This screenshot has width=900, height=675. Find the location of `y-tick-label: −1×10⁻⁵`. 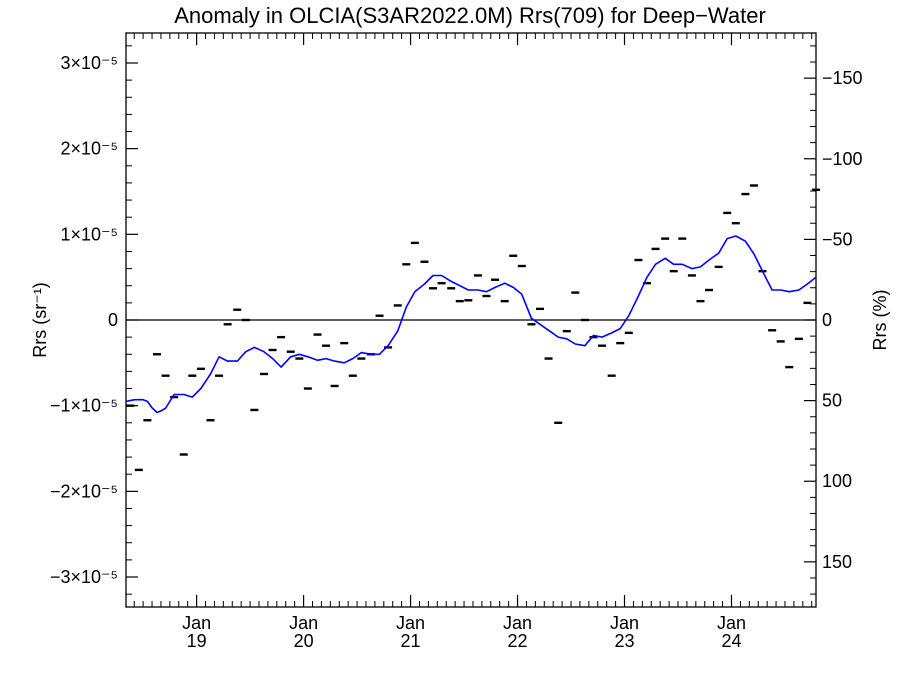

y-tick-label: −1×10⁻⁵ is located at coordinates (84, 406).